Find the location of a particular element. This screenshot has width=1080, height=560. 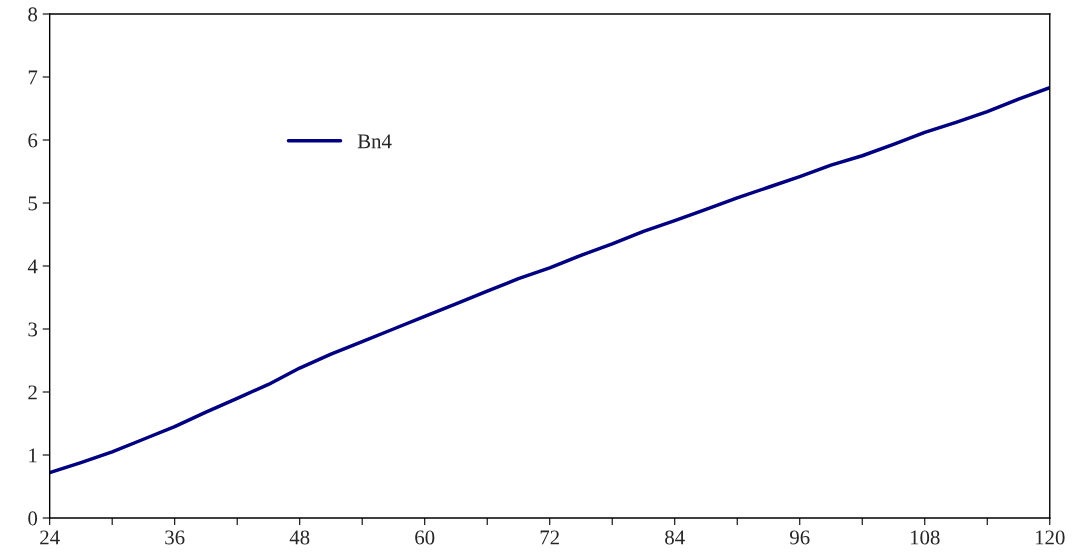

y-tick-label: 5 is located at coordinates (33, 203).